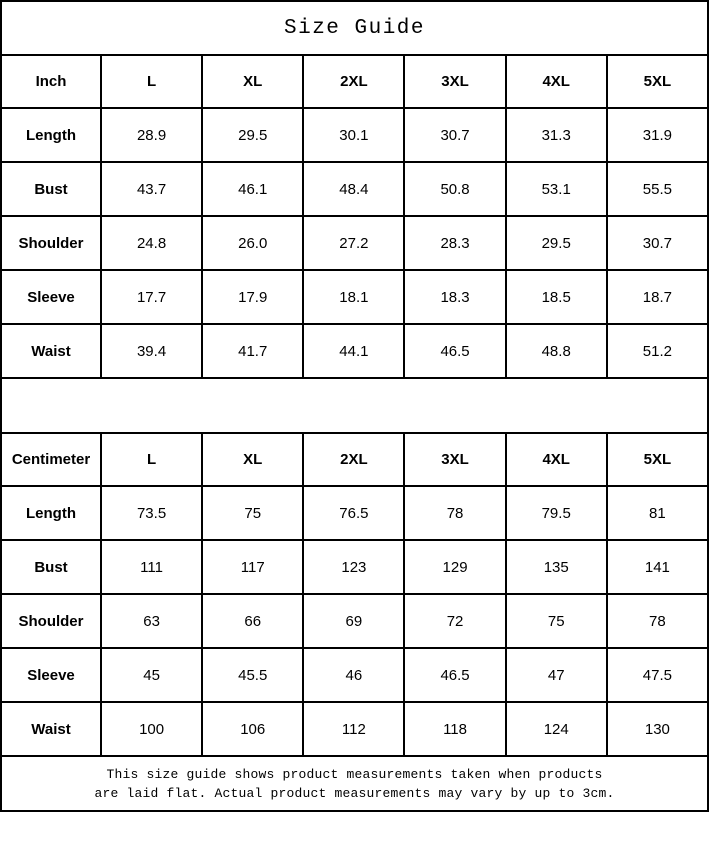  I want to click on cell-value: 112, so click(354, 729).